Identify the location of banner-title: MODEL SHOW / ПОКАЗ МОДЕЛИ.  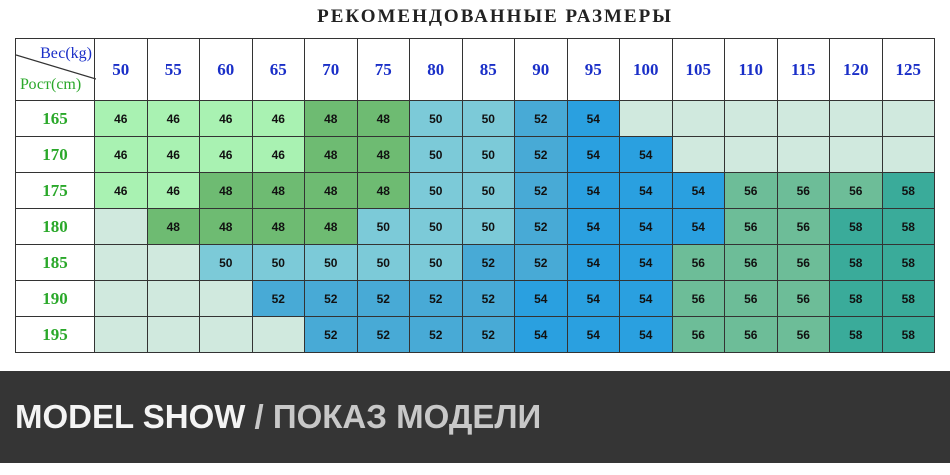
(278, 417).